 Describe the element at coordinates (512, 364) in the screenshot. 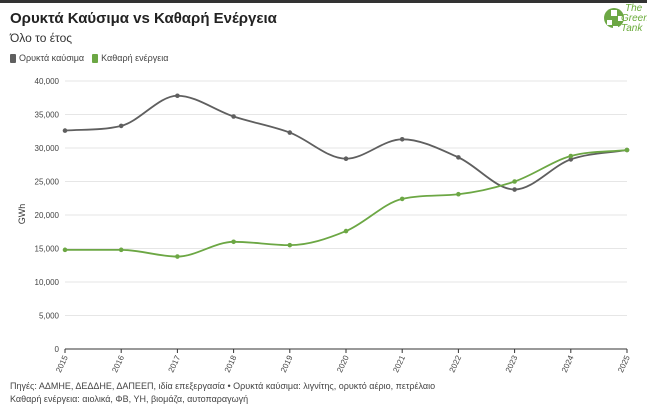

I see `x-tick-label: 2023` at that location.